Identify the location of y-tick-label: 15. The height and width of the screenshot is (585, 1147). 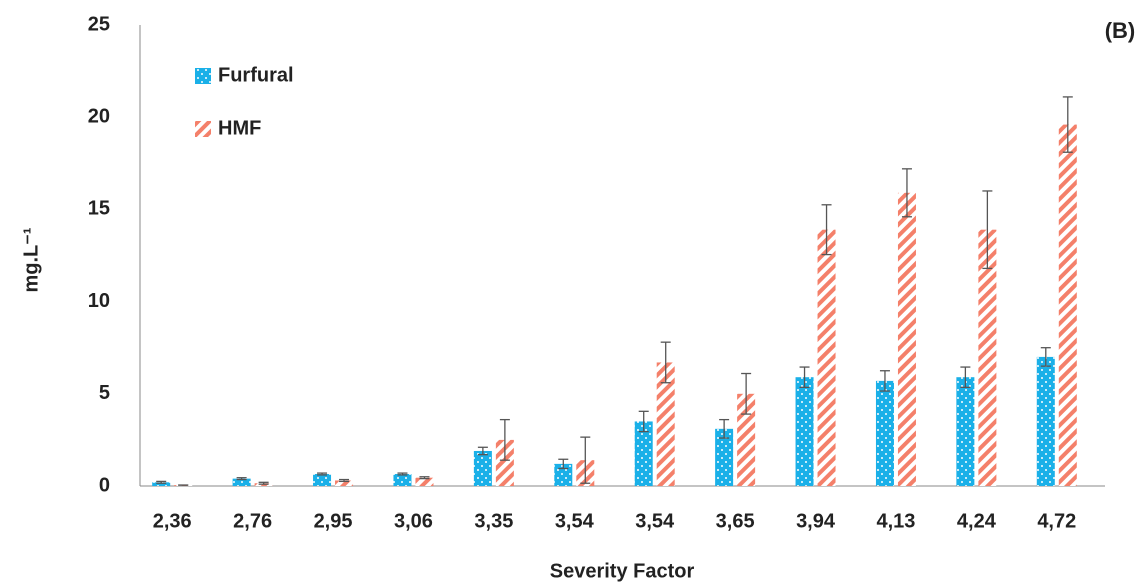
(99, 209).